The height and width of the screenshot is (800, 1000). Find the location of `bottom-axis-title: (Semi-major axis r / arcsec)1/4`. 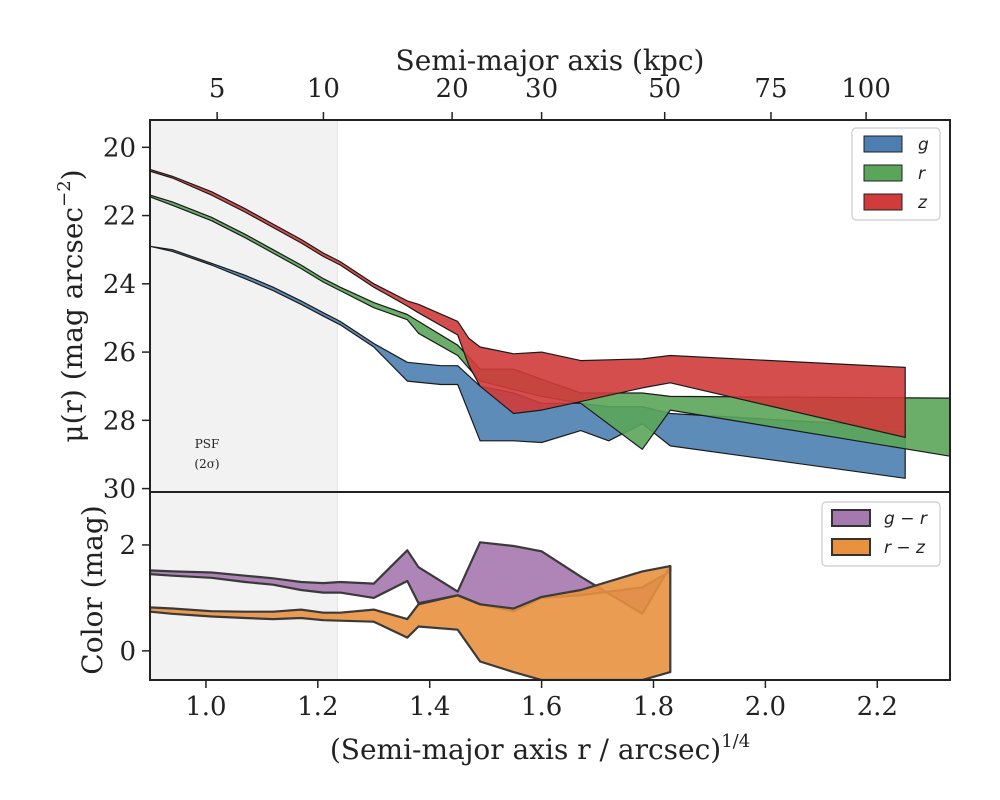

bottom-axis-title: (Semi-major axis r / arcsec)1/4 is located at coordinates (540, 748).